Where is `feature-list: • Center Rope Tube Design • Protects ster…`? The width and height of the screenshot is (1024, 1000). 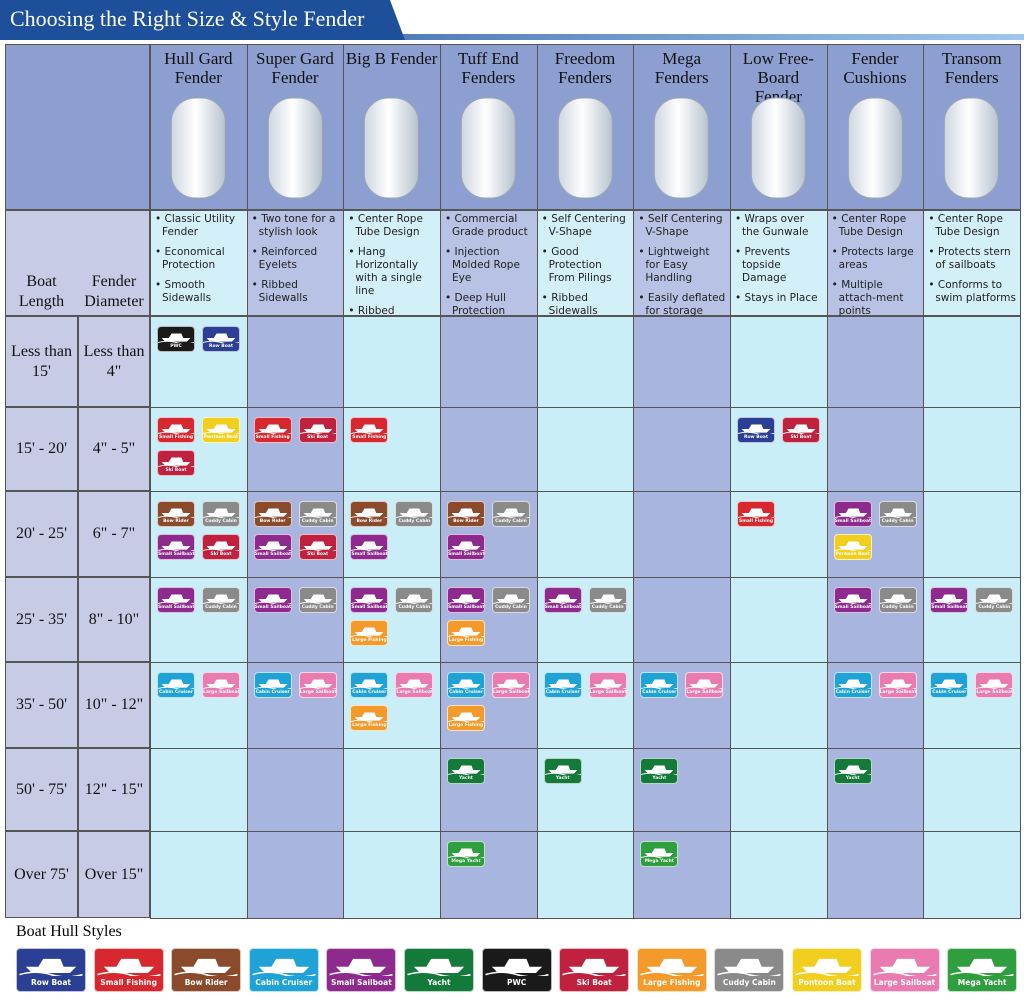
feature-list: • Center Rope Tube Design • Protects ster… is located at coordinates (971, 261).